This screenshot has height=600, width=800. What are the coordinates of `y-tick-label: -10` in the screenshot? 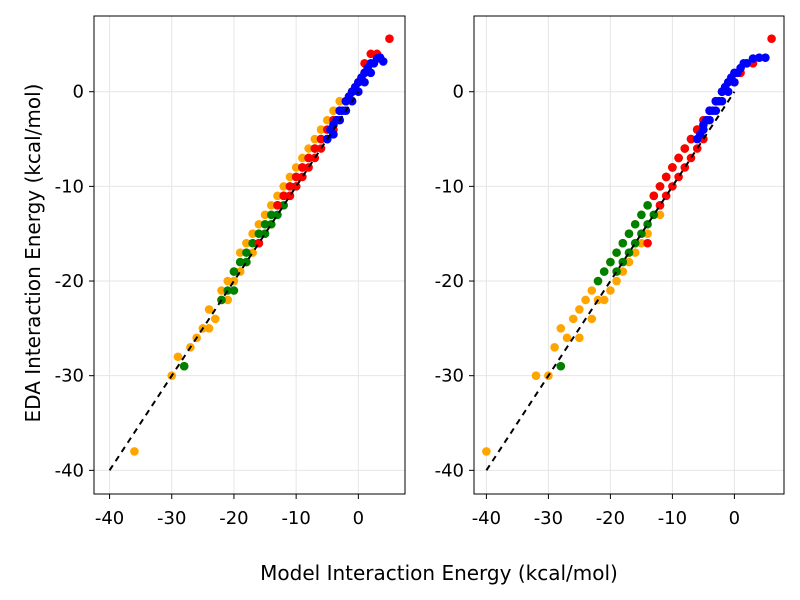 It's located at (449, 186).